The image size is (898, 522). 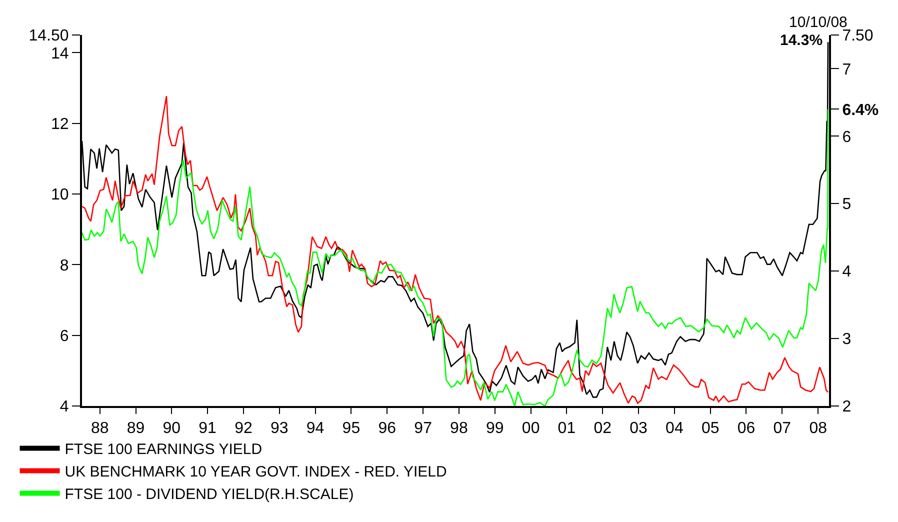 What do you see at coordinates (818, 429) in the screenshot?
I see `x-tick-label: 08` at bounding box center [818, 429].